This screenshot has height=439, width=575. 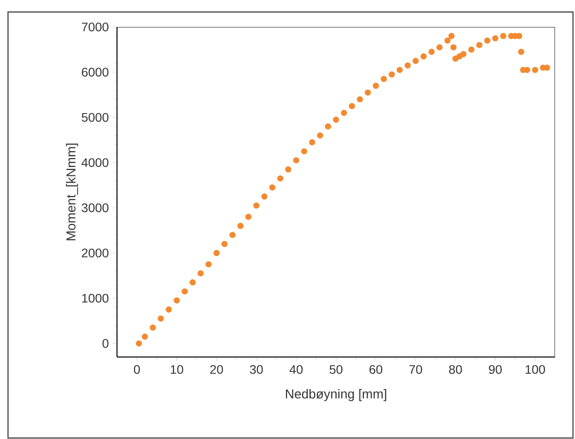 What do you see at coordinates (72, 192) in the screenshot?
I see `y-axis-title: Moment_[kNmm]` at bounding box center [72, 192].